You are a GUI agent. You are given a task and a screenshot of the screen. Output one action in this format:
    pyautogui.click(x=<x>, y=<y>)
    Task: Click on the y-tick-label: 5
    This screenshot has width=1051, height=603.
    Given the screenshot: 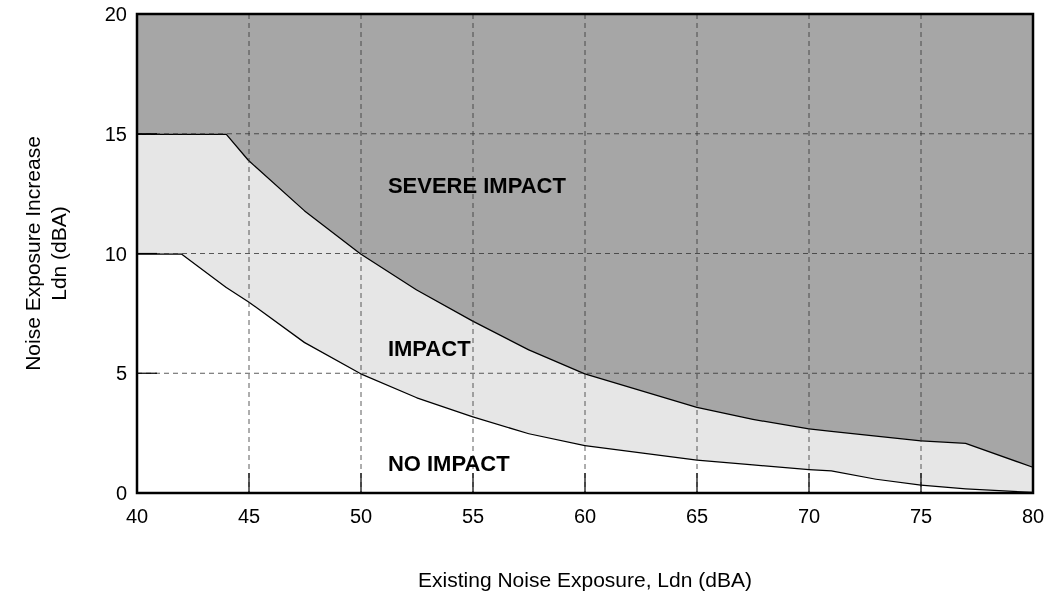 What is the action you would take?
    pyautogui.click(x=121, y=373)
    